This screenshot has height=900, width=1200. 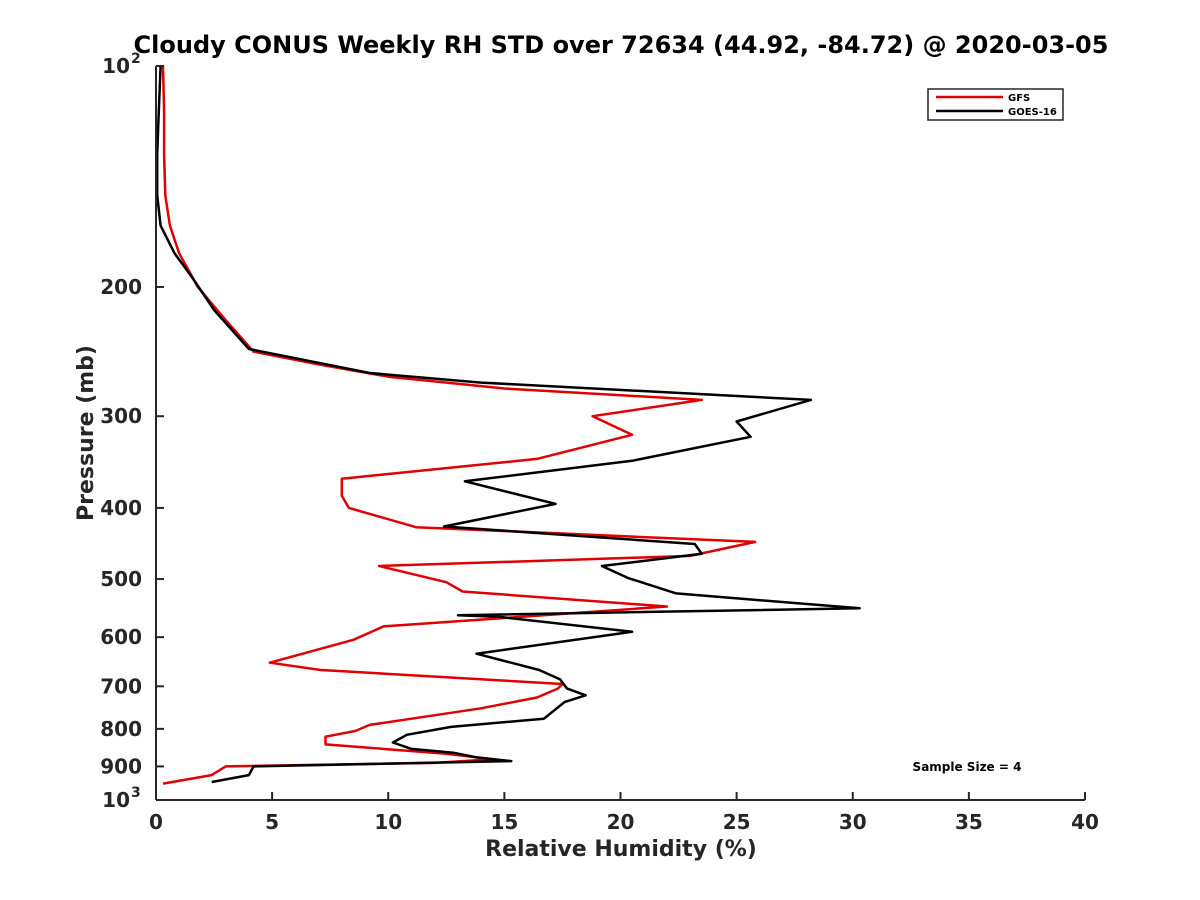 I want to click on y-tick-label: 900, so click(x=121, y=766).